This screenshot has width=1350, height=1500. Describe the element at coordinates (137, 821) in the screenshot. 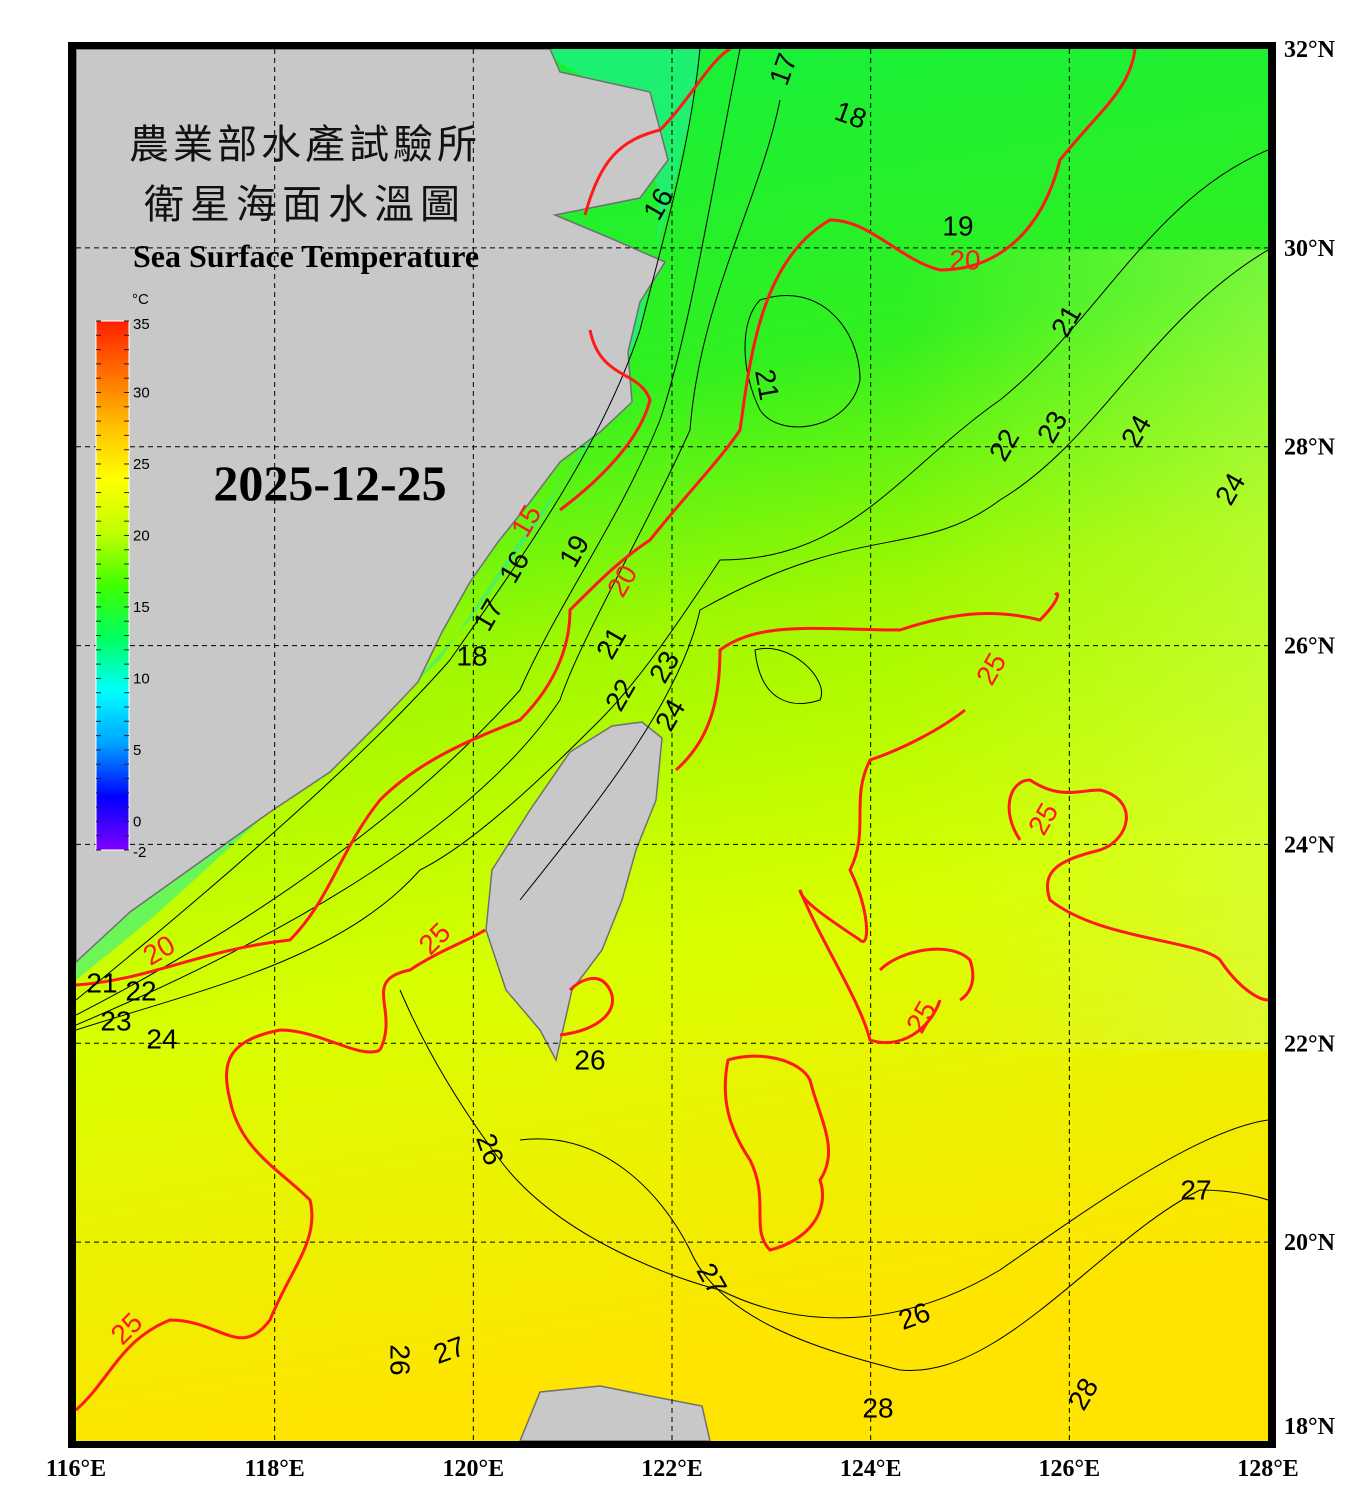

I see `colorbar-tick-label: 0` at that location.